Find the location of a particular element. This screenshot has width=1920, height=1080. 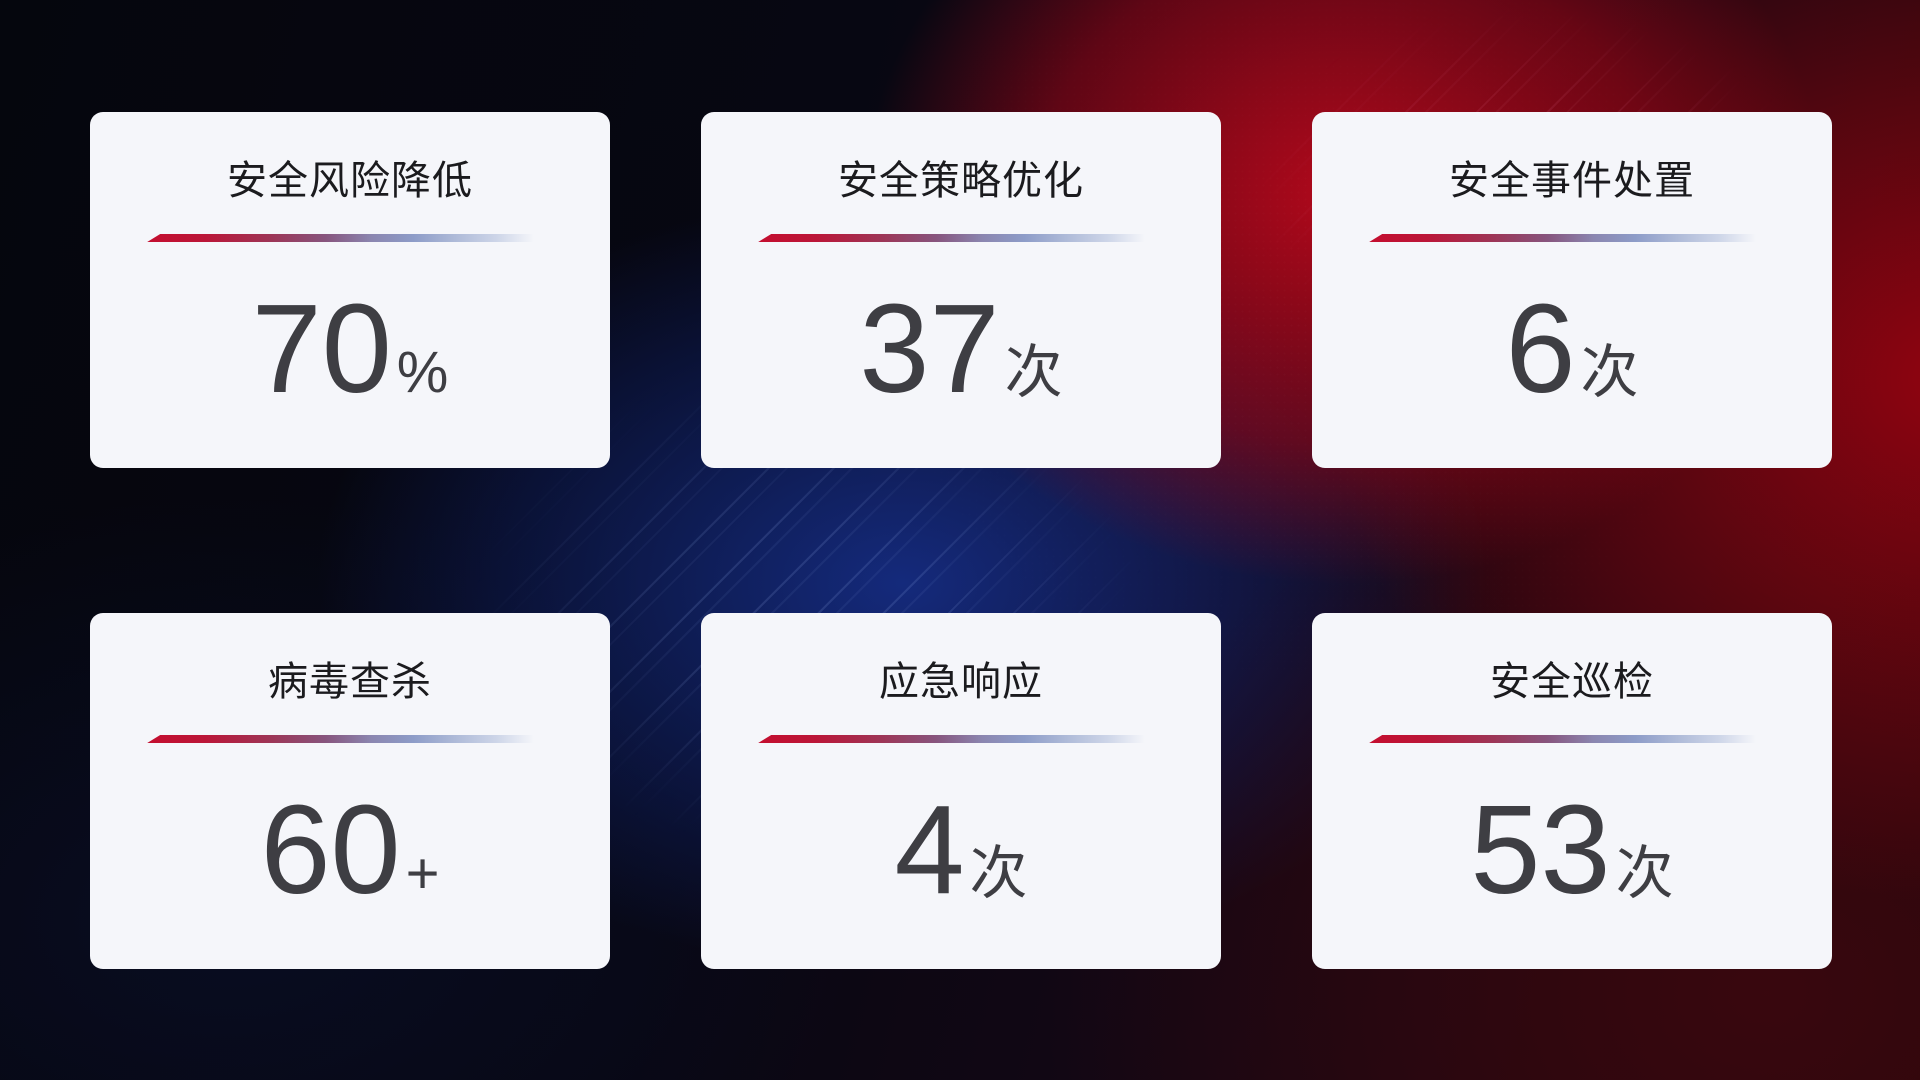

stat-card-virus-scan: 病毒查杀 60 + is located at coordinates (350, 791).